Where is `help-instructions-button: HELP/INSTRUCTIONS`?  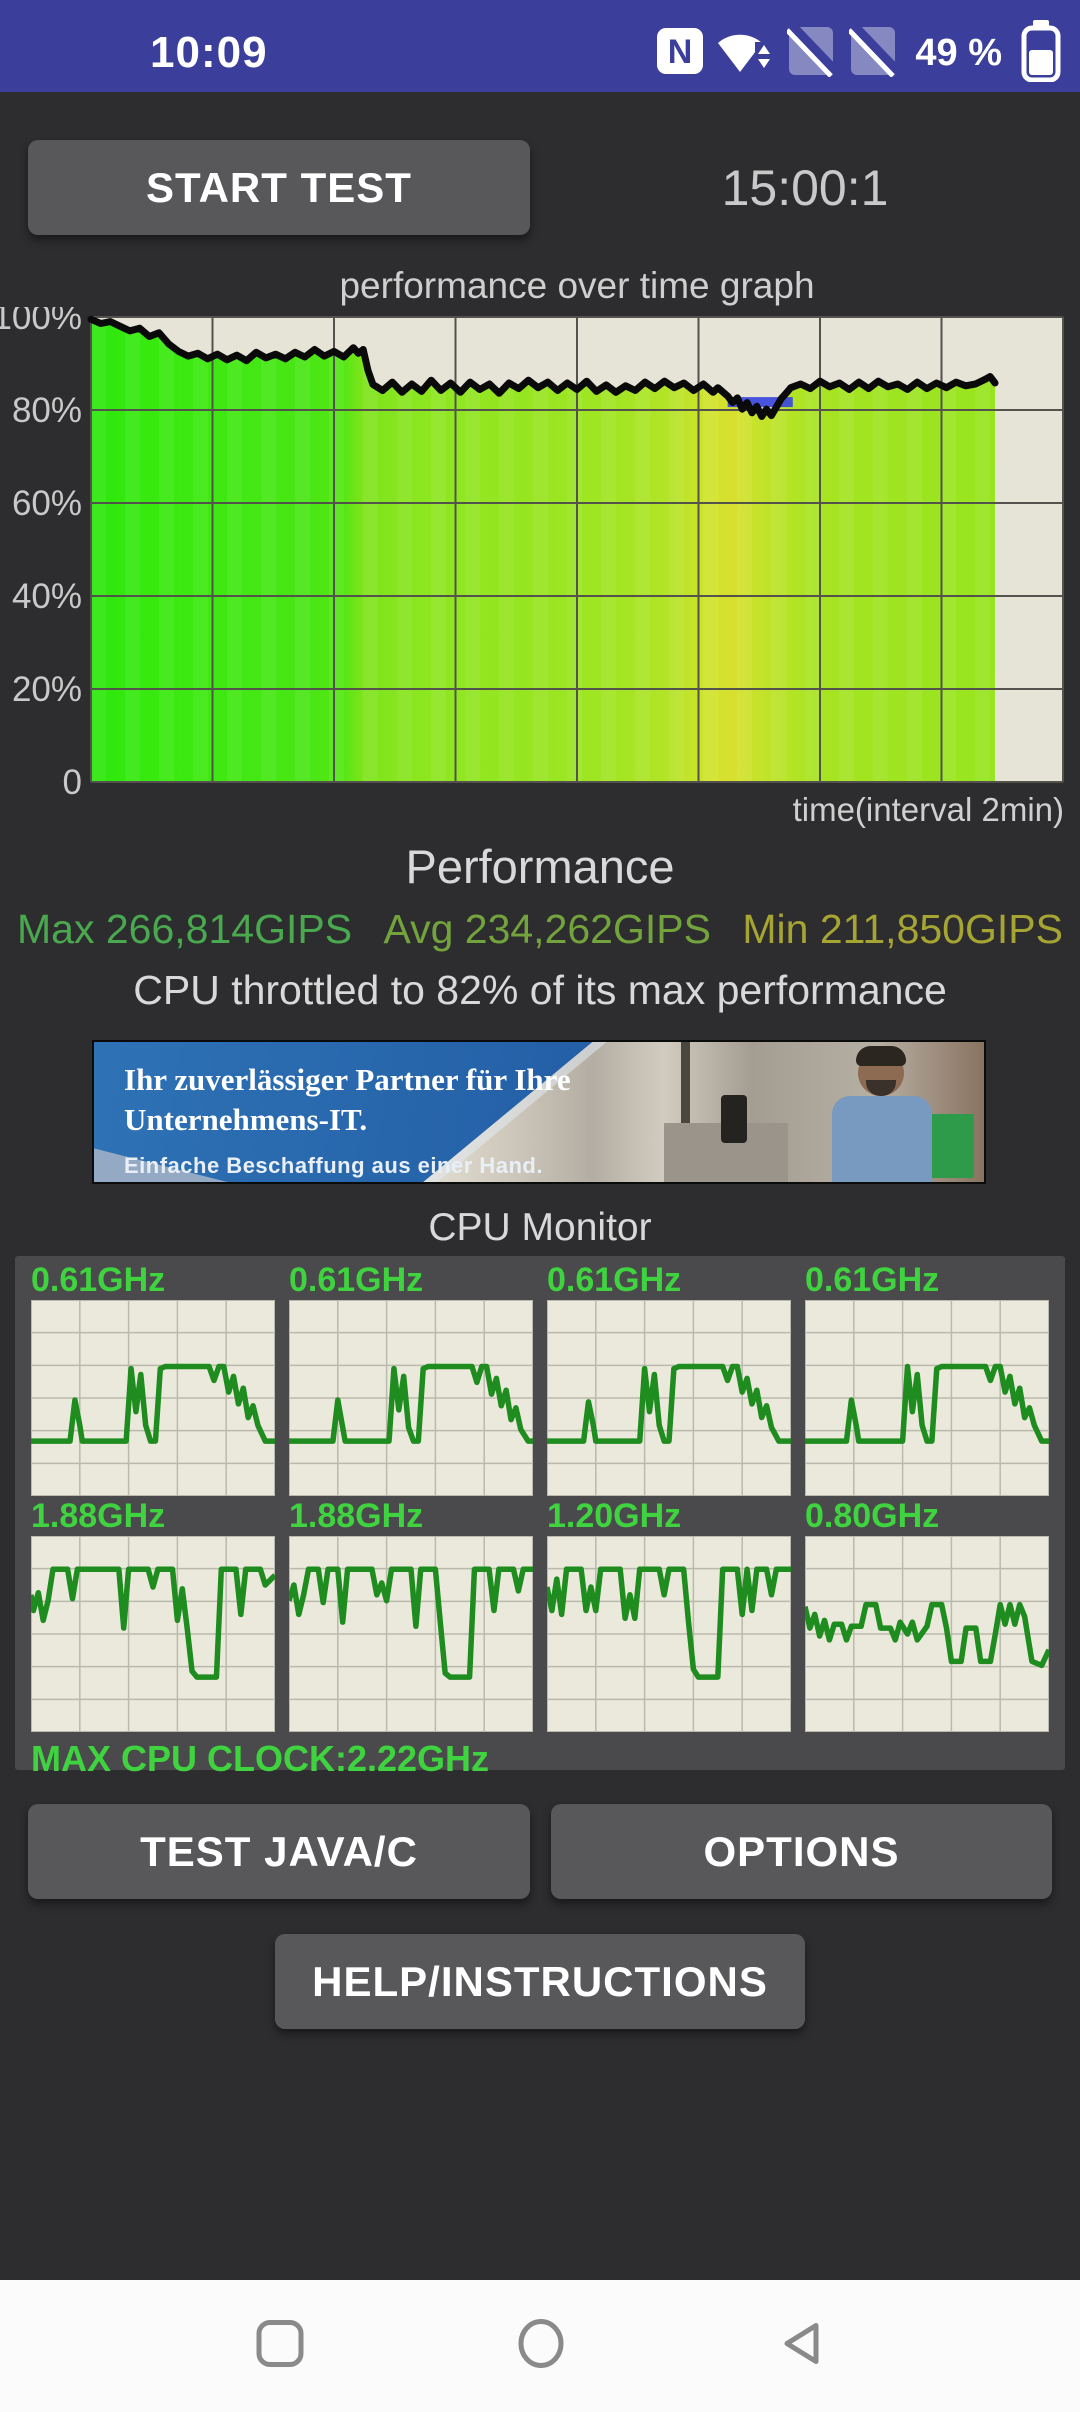
help-instructions-button: HELP/INSTRUCTIONS is located at coordinates (540, 1981).